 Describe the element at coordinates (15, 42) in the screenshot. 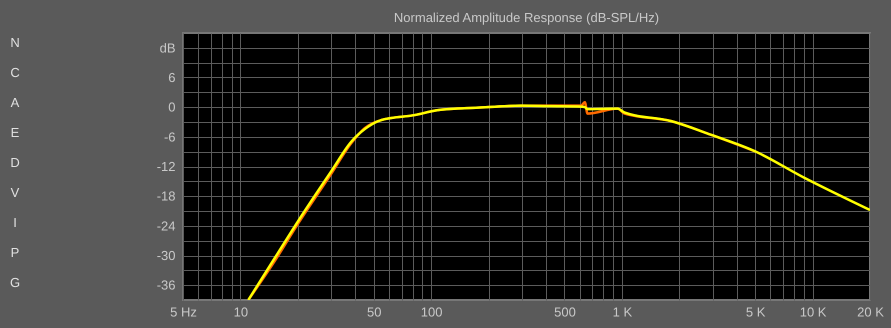

I see `text: N` at that location.